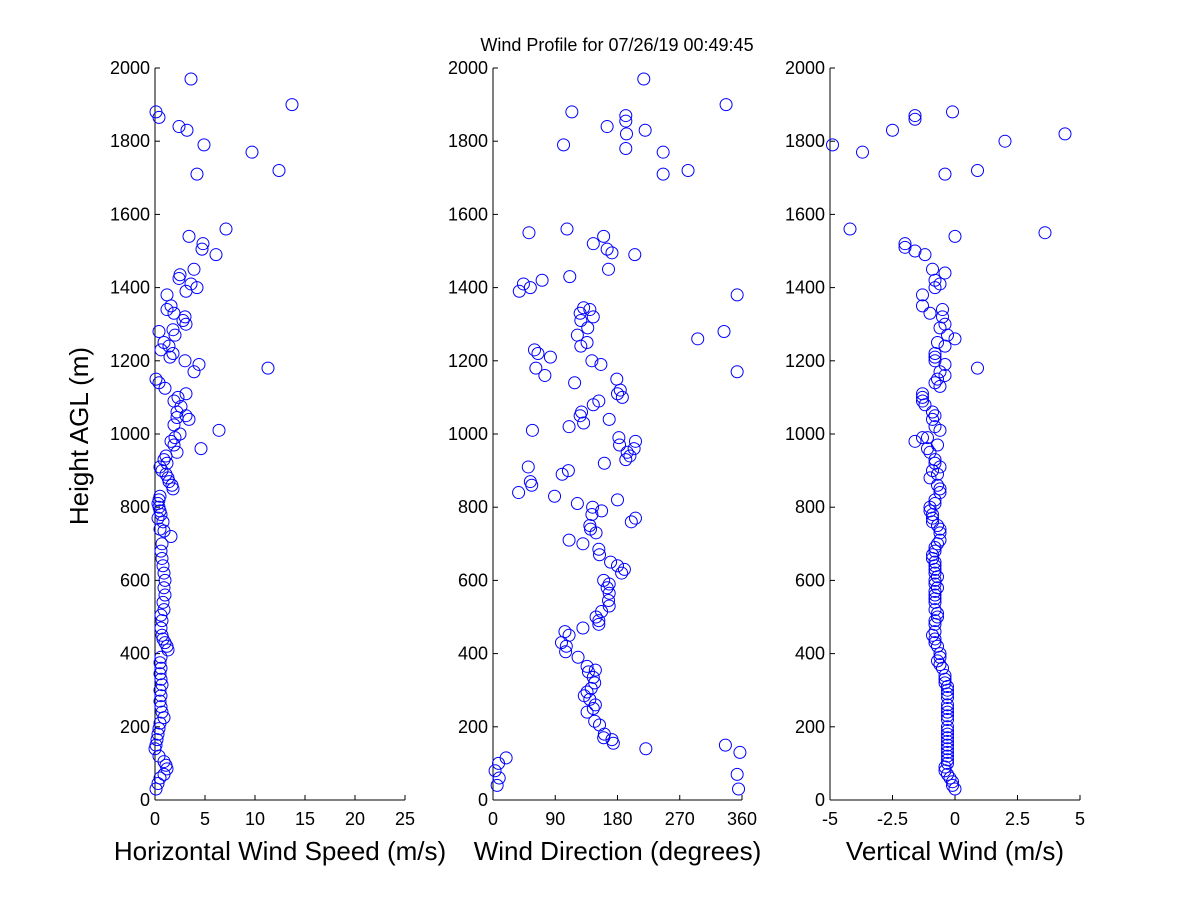 This screenshot has width=1200, height=900. Describe the element at coordinates (805, 68) in the screenshot. I see `y-tick-label: 2000` at that location.